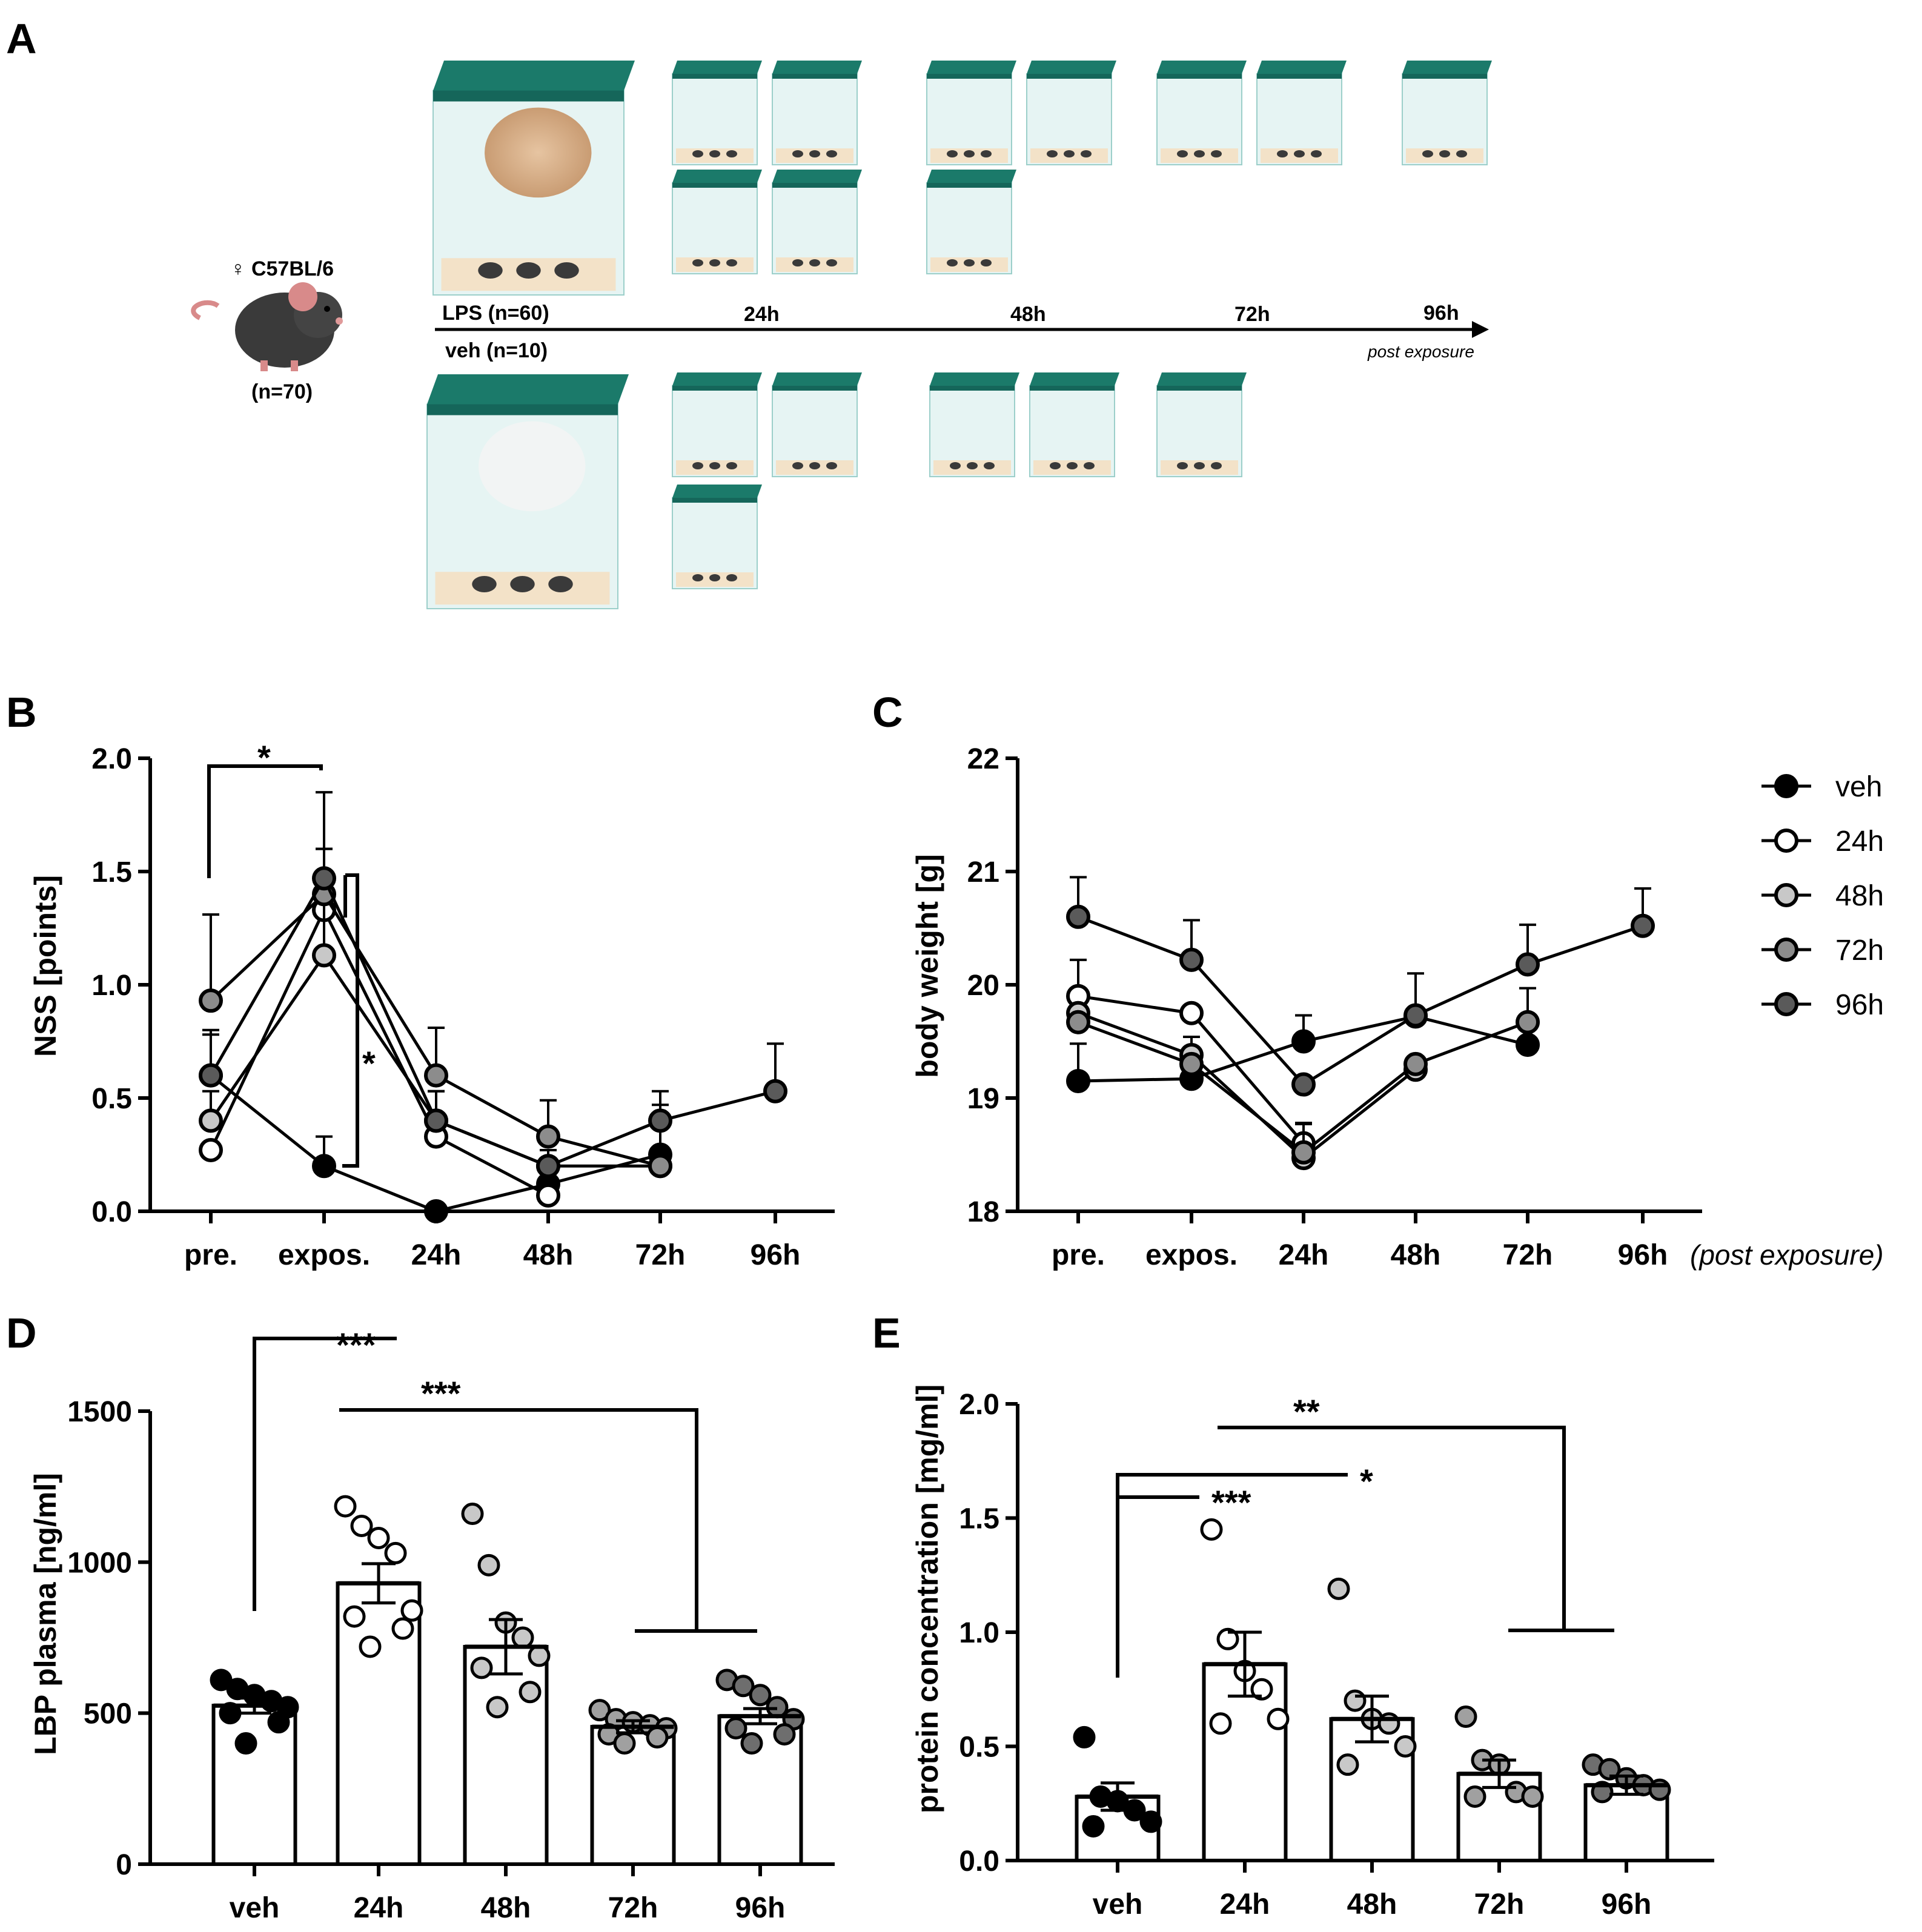  What do you see at coordinates (1074, 379) in the screenshot?
I see `housing-cage-veh-3-lid` at bounding box center [1074, 379].